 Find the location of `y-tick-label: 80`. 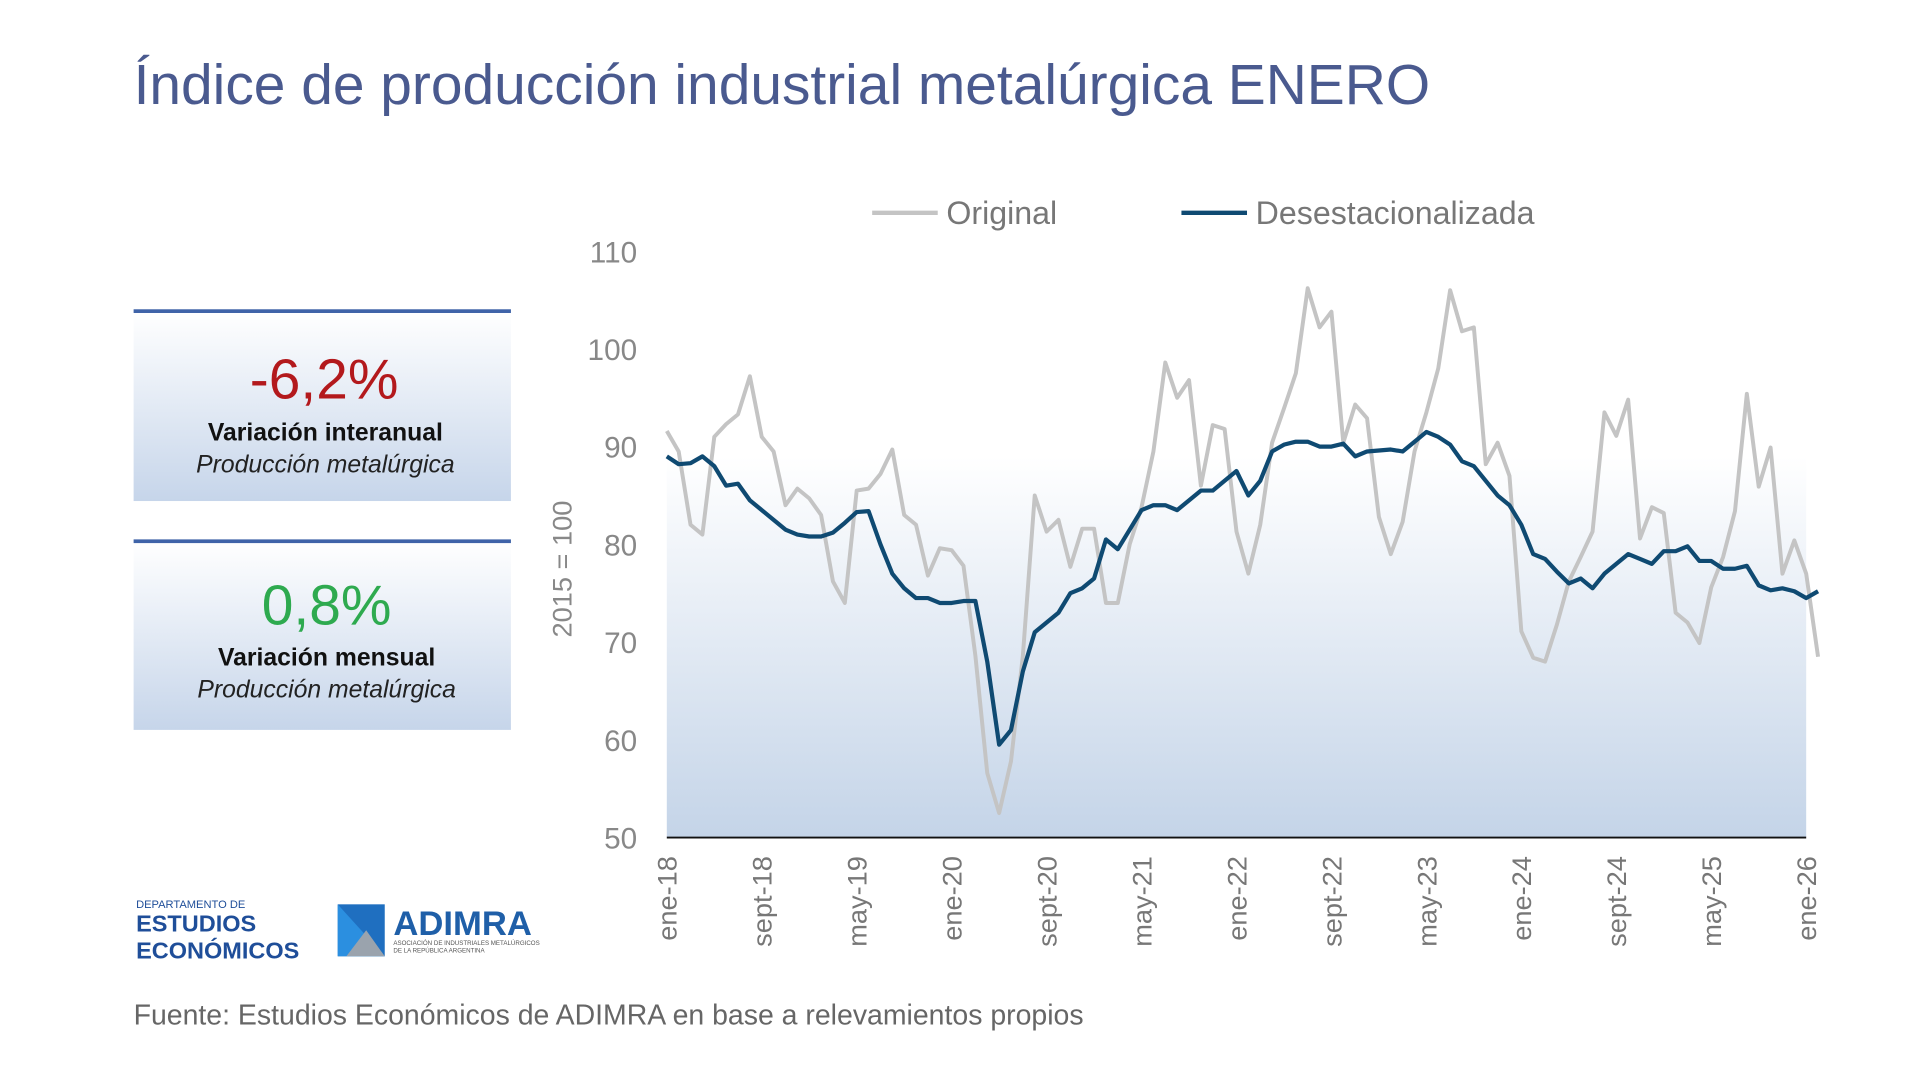

y-tick-label: 80 is located at coordinates (620, 545).